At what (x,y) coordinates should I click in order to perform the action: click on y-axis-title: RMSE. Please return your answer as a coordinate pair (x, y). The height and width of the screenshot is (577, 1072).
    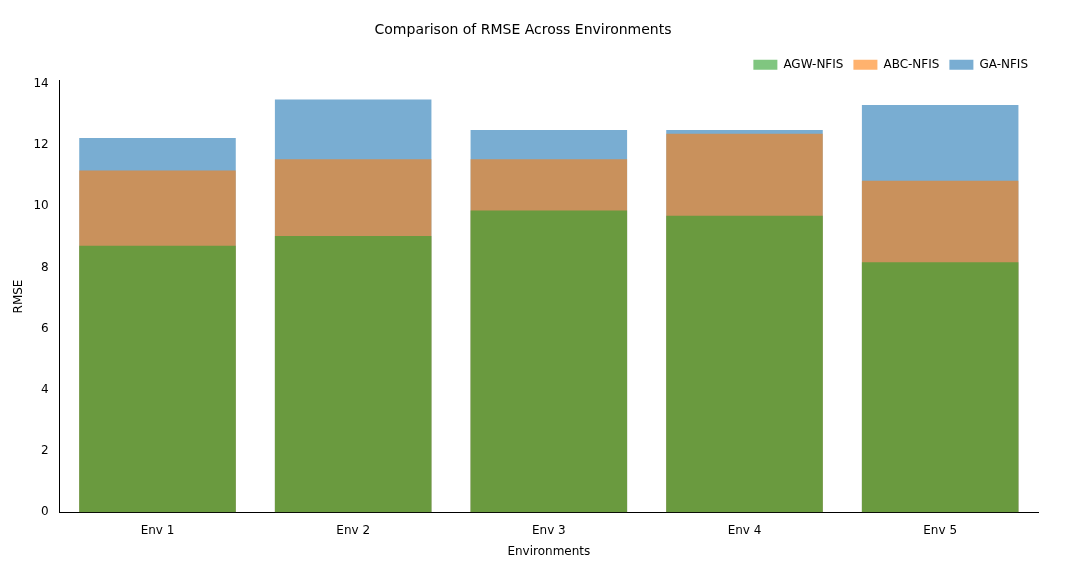
    Looking at the image, I should click on (18, 296).